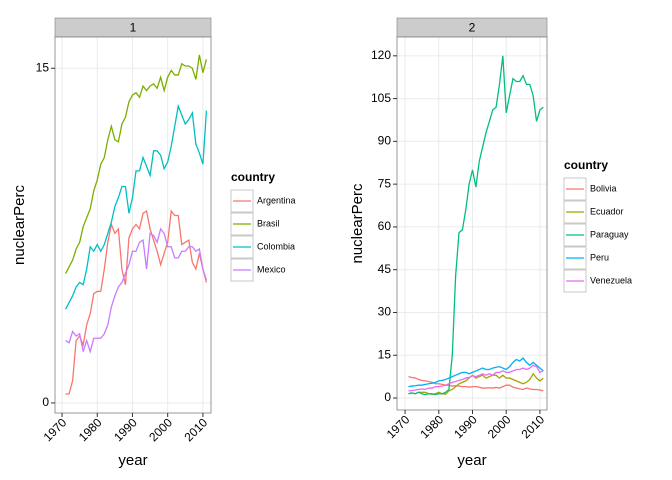  I want to click on legend-label: Argentina, so click(276, 200).